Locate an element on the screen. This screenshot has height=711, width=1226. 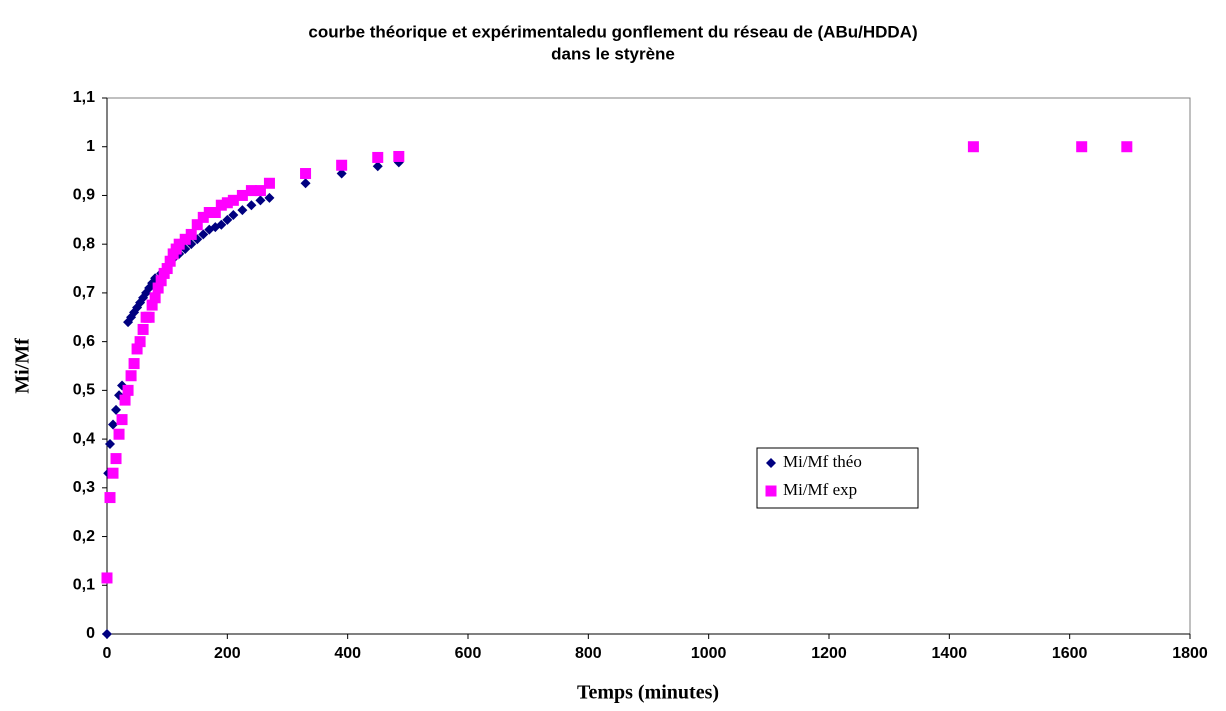
y-tick-label: 1,1 is located at coordinates (84, 97).